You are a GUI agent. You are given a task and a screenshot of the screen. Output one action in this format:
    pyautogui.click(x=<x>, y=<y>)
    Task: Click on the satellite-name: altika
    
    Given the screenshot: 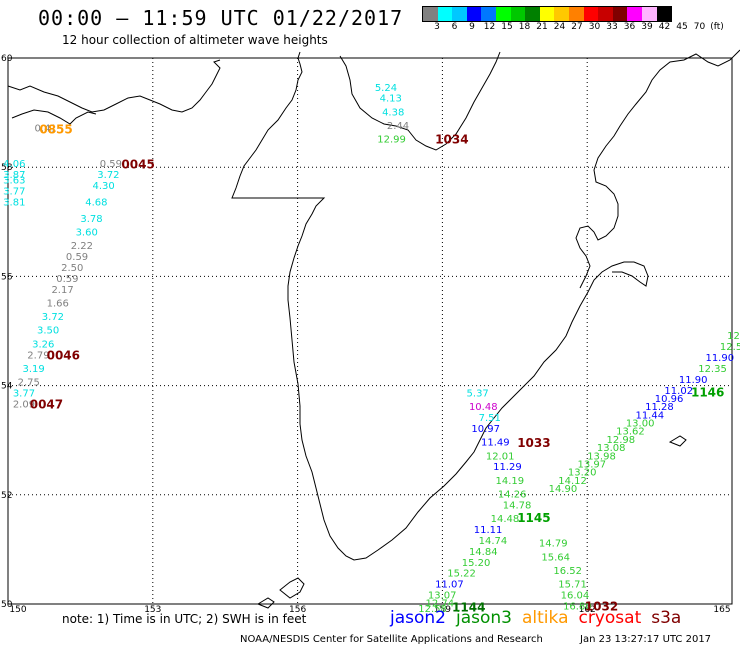 What is the action you would take?
    pyautogui.click(x=545, y=618)
    